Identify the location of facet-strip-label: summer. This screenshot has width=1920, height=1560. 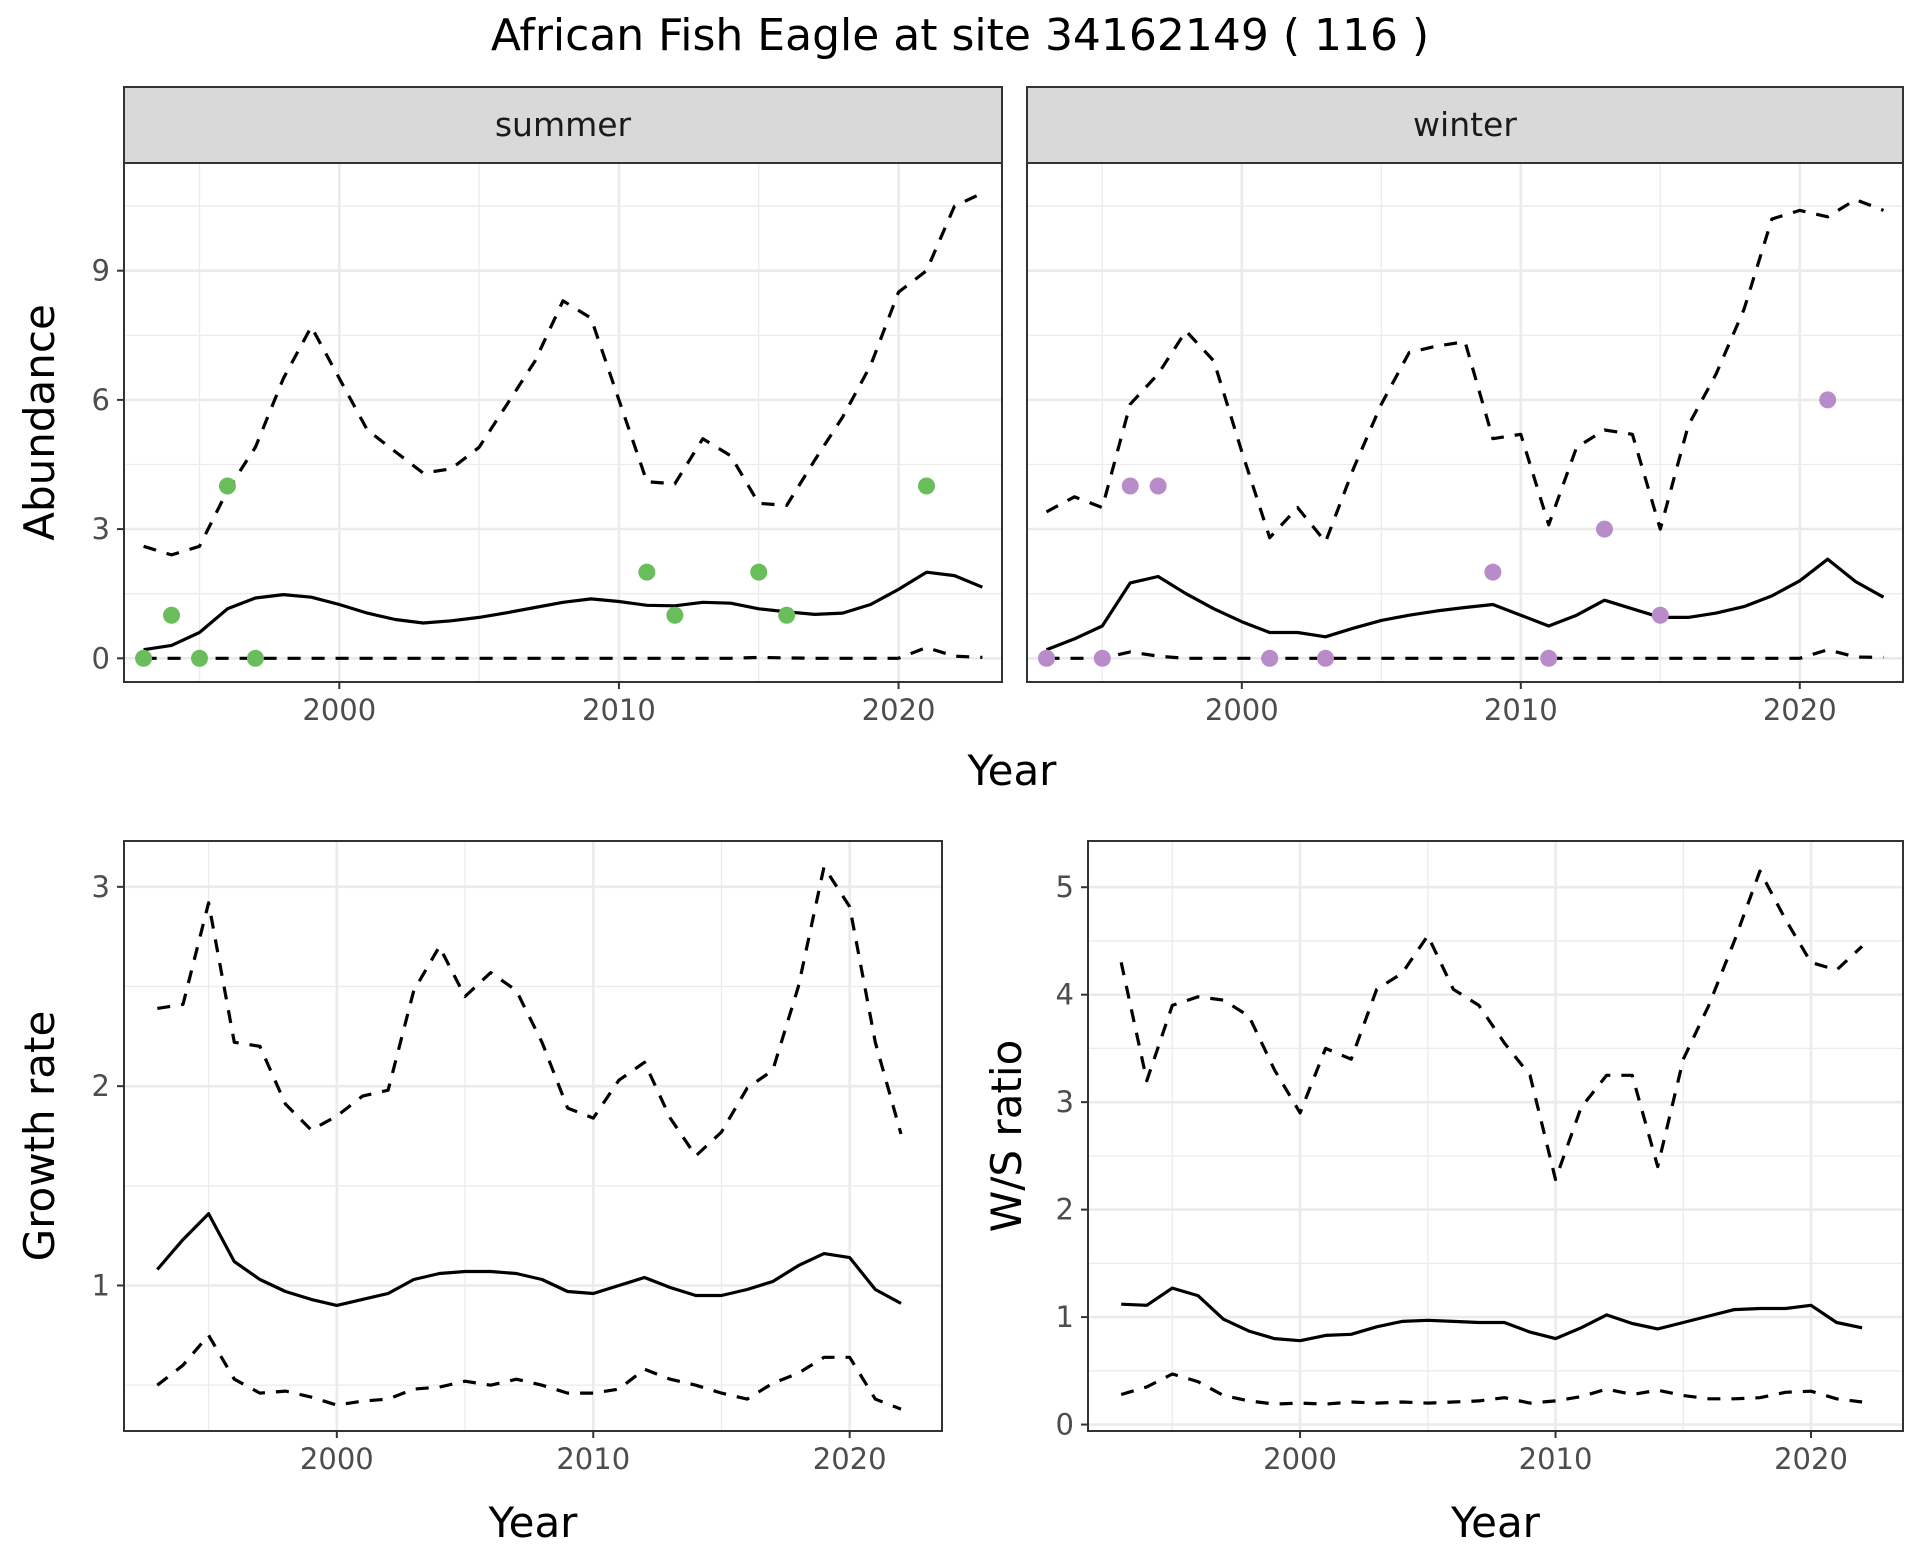
(563, 124).